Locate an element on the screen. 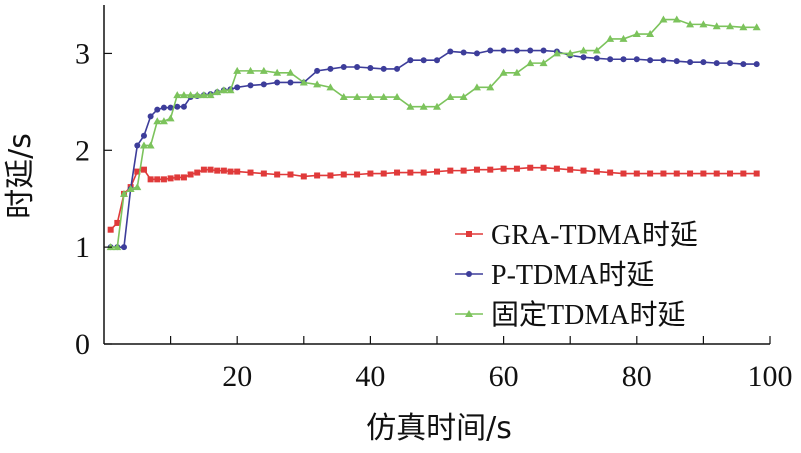 The image size is (801, 453). y-tick-label: 0 is located at coordinates (82, 344).